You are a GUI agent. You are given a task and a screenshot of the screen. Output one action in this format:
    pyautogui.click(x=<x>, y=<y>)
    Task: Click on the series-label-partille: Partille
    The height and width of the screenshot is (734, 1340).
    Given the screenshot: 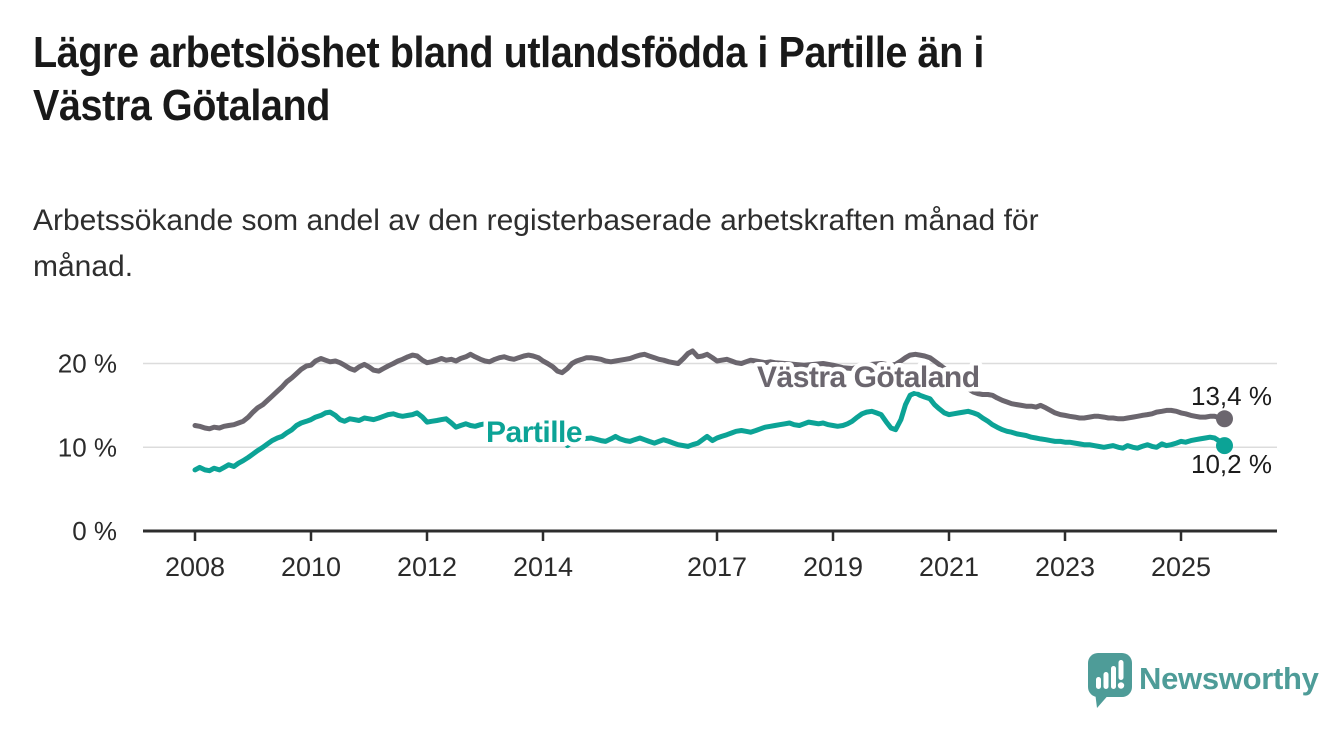 What is the action you would take?
    pyautogui.click(x=534, y=432)
    